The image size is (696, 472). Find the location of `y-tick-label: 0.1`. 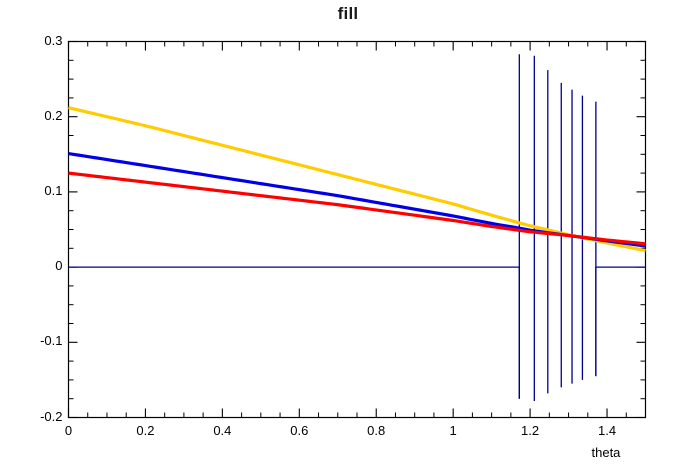

y-tick-label: 0.1 is located at coordinates (53, 190).